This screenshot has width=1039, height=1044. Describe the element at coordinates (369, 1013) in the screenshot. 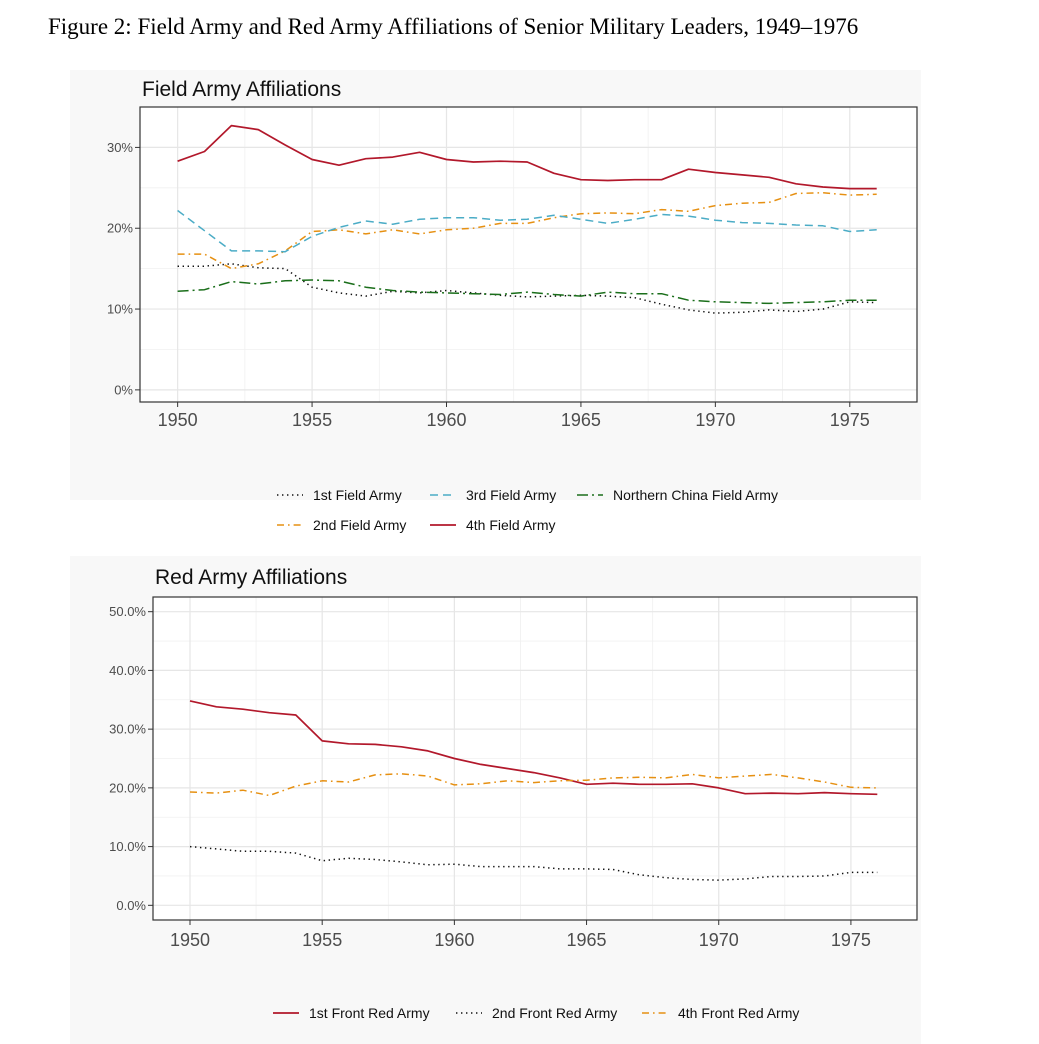

I see `legend-label: 1st Front Red Army` at that location.